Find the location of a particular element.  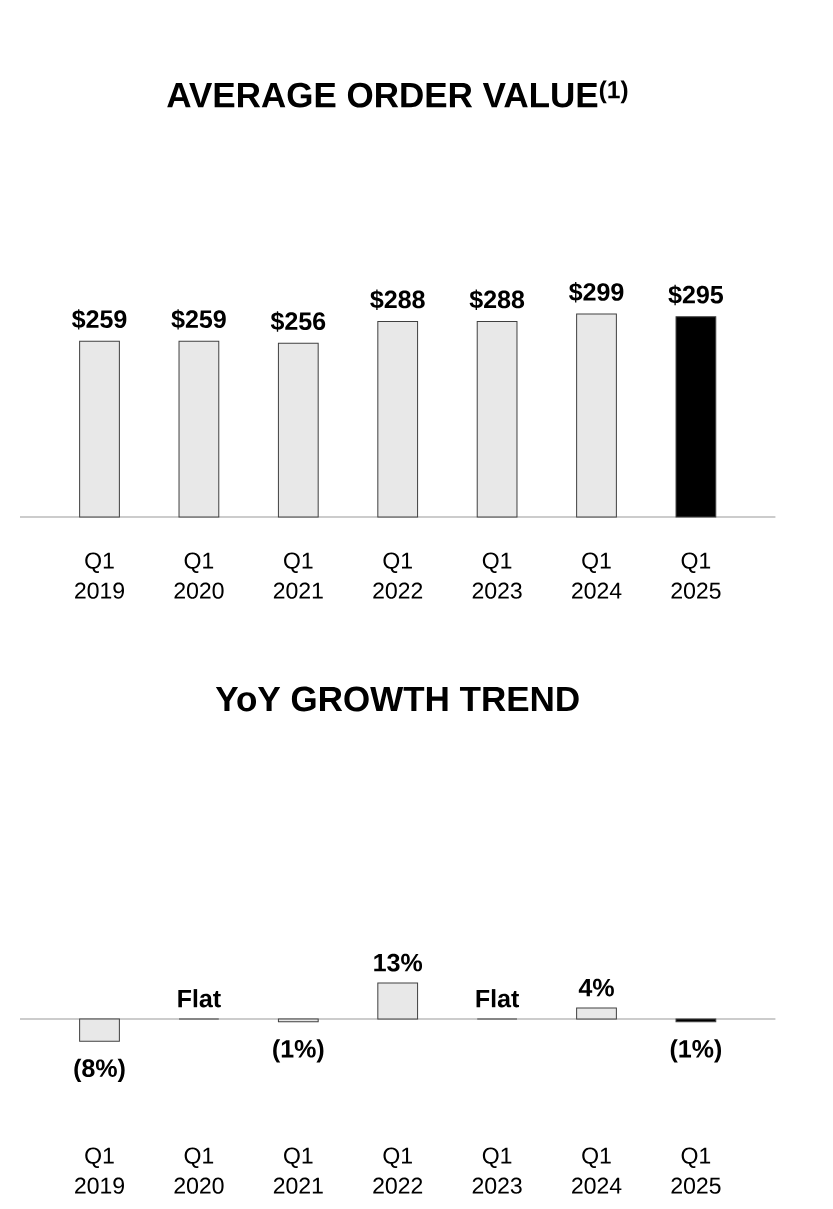

data-label: $295 is located at coordinates (695, 295).